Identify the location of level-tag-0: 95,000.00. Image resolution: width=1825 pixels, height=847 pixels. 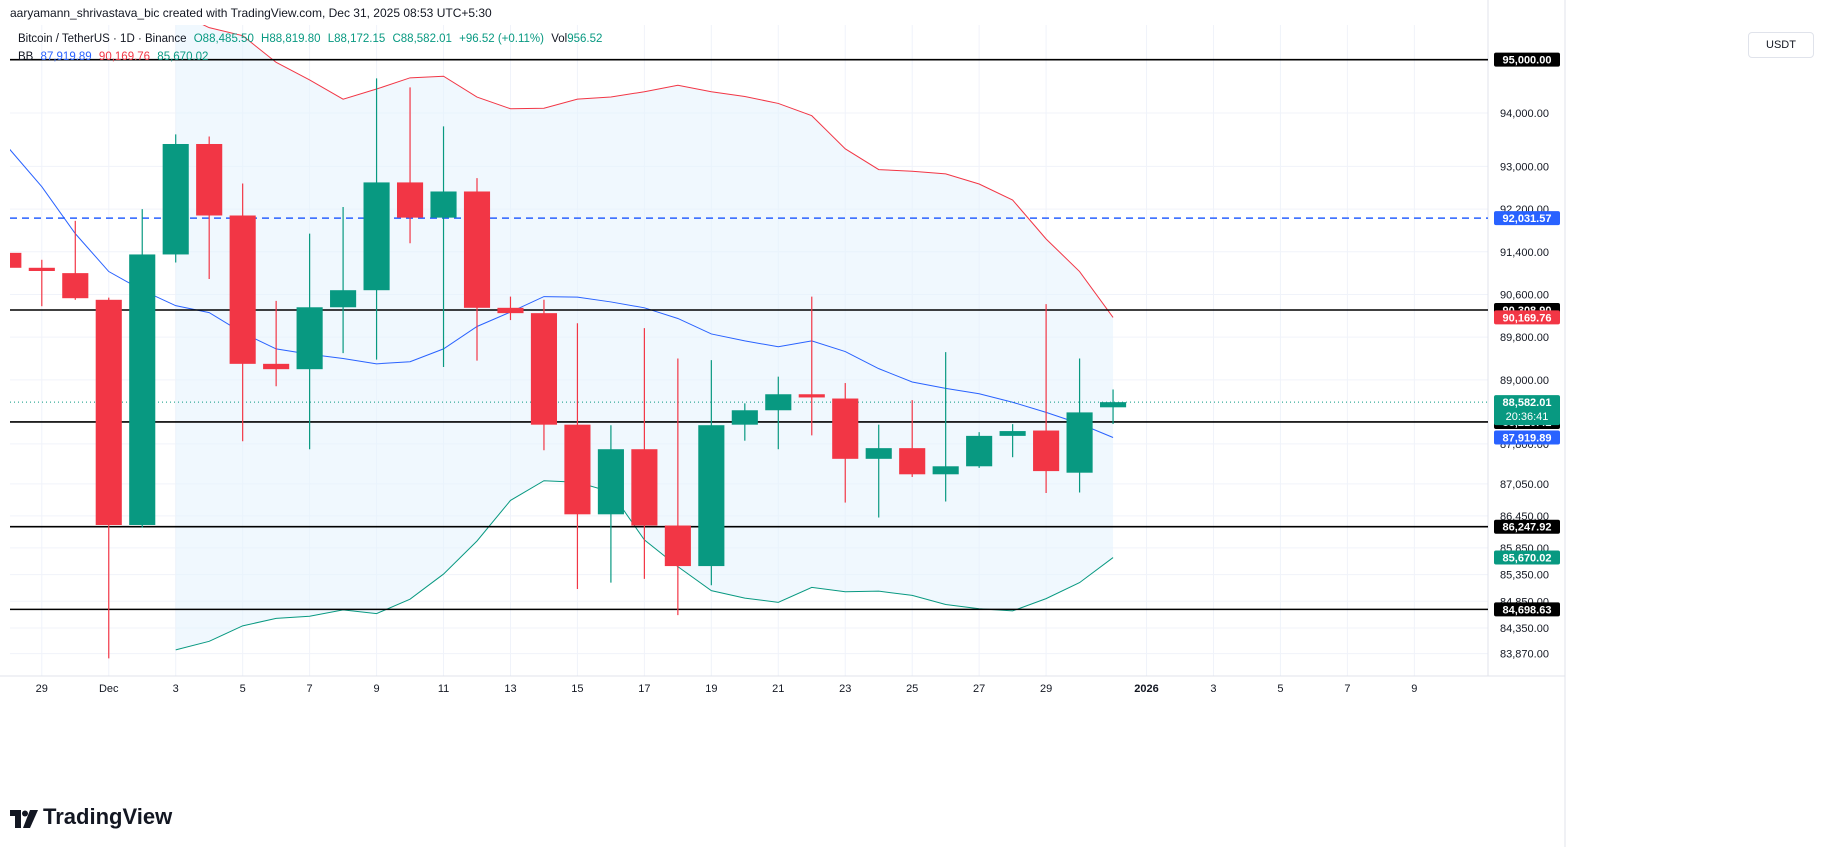
(1527, 59).